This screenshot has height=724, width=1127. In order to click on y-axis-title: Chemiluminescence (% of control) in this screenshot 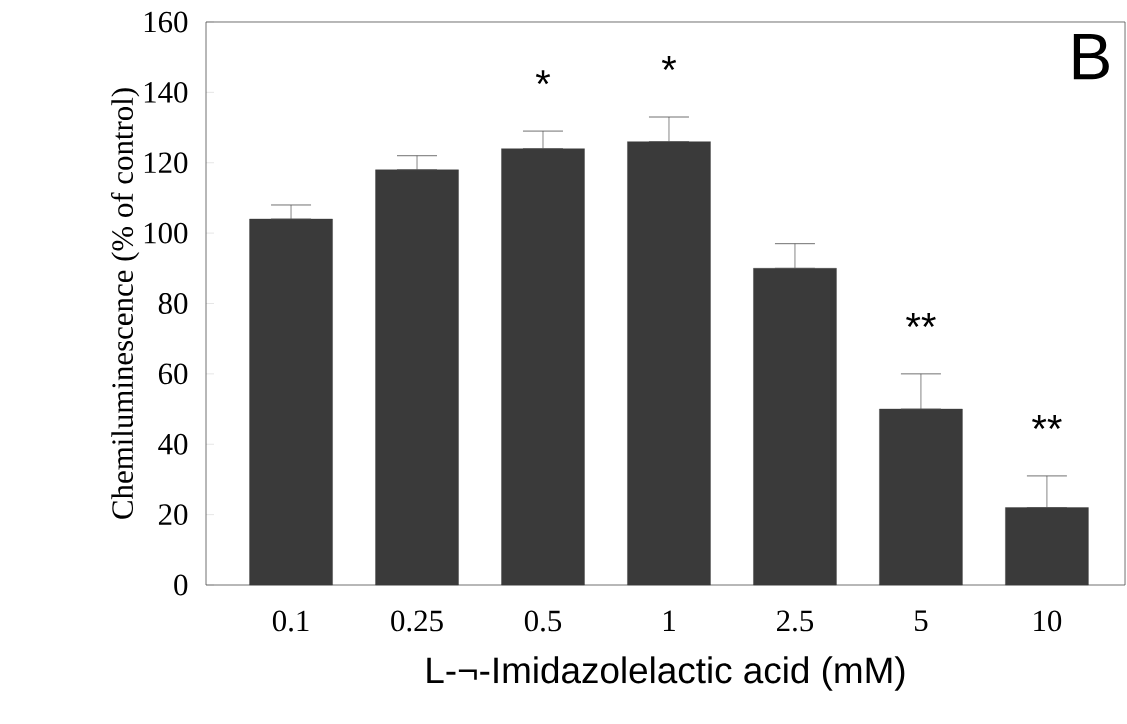, I will do `click(125, 303)`.